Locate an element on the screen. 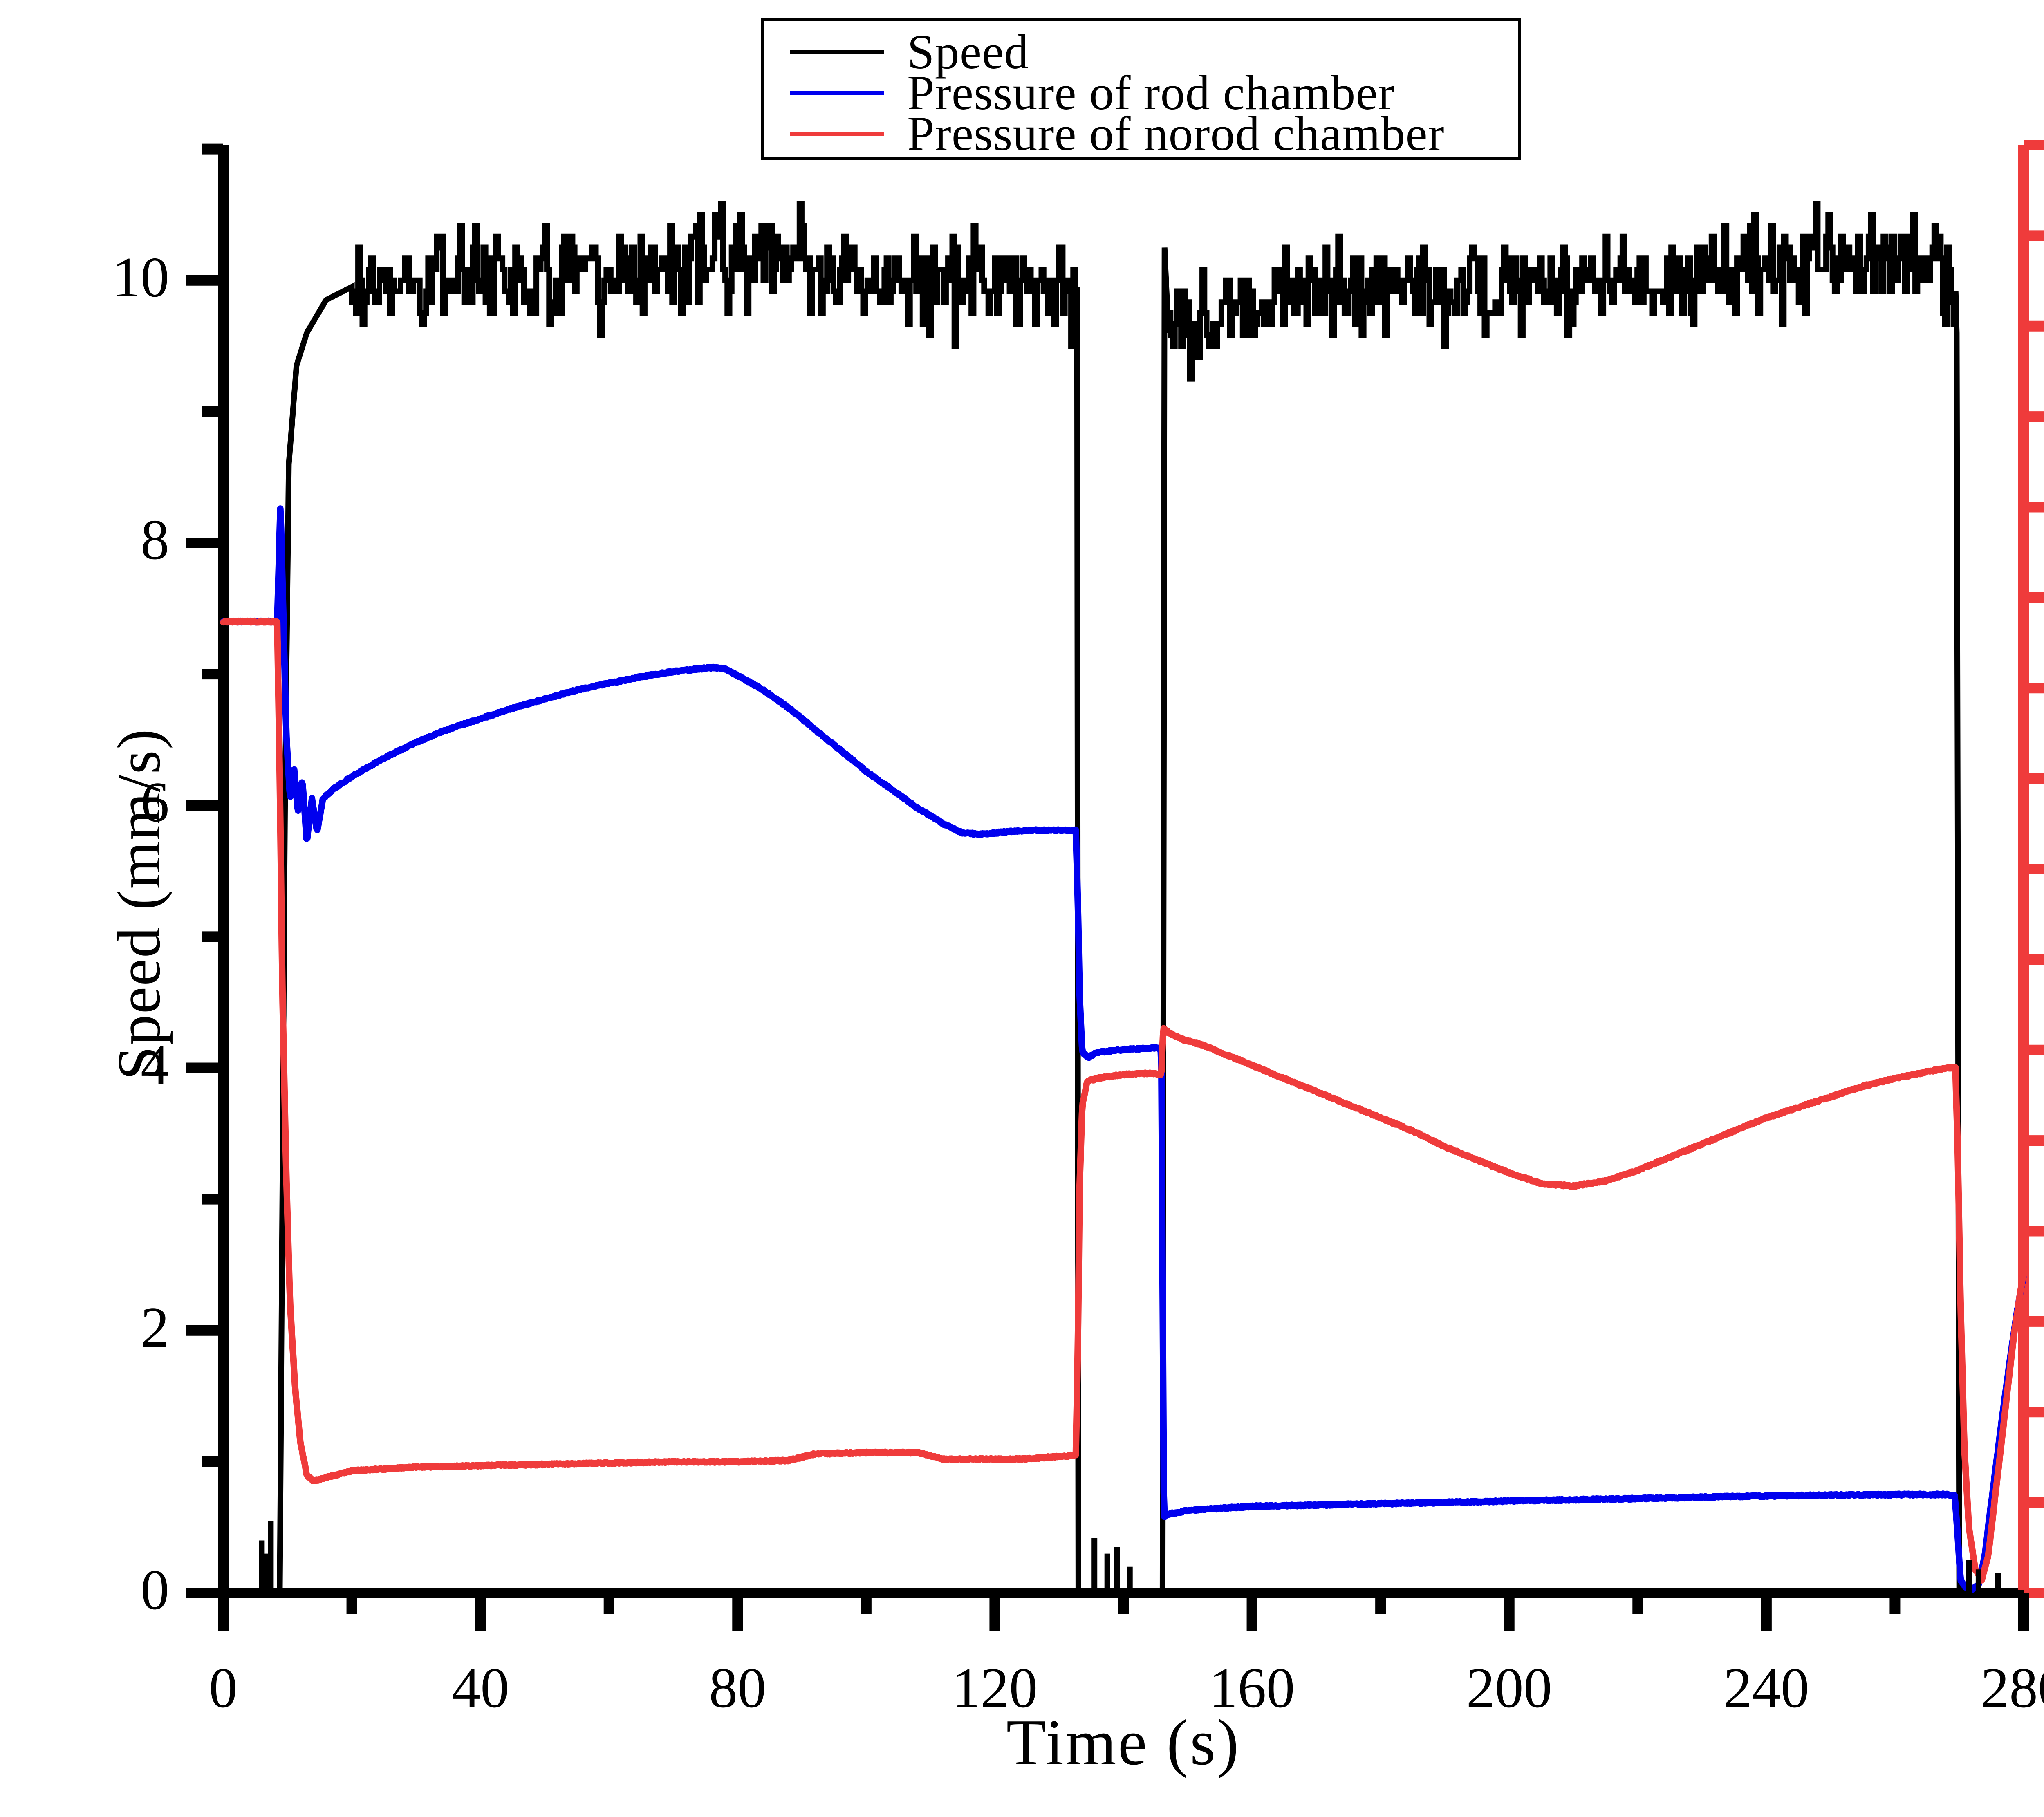 This screenshot has height=1817, width=2044. x-axis-tick-label: 80 is located at coordinates (738, 1688).